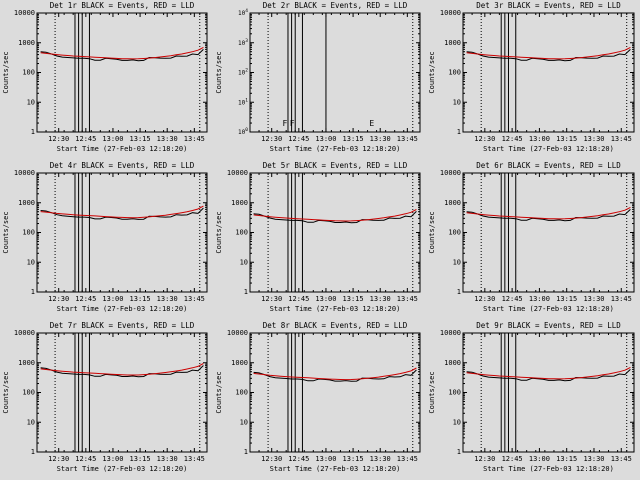 The width and height of the screenshot is (640, 480). Describe the element at coordinates (243, 42) in the screenshot. I see `y-tick-label-exp: 10³` at that location.